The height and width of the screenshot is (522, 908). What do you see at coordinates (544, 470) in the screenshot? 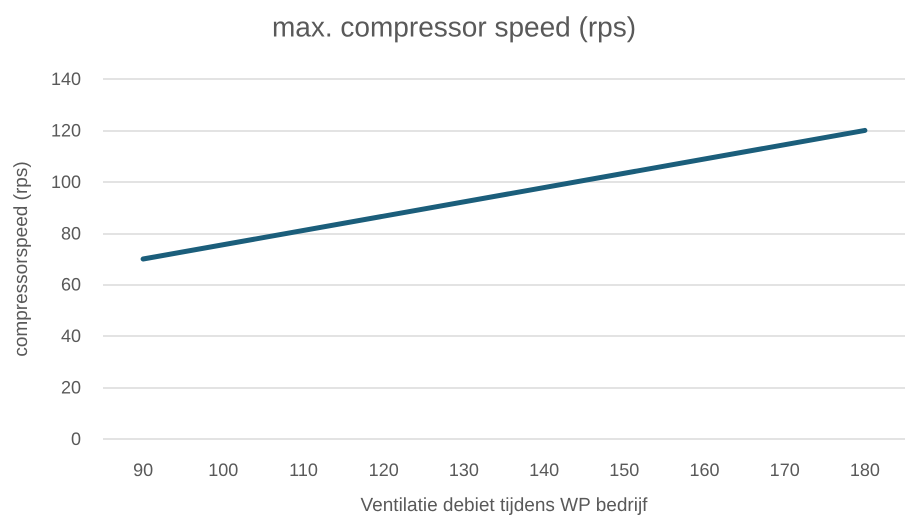
I see `x-tick-label: 140` at bounding box center [544, 470].